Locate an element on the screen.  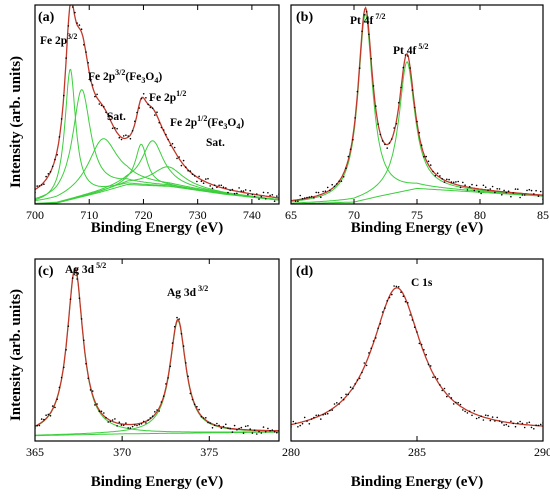
x-tick-label: 710 is located at coordinates (89, 215).